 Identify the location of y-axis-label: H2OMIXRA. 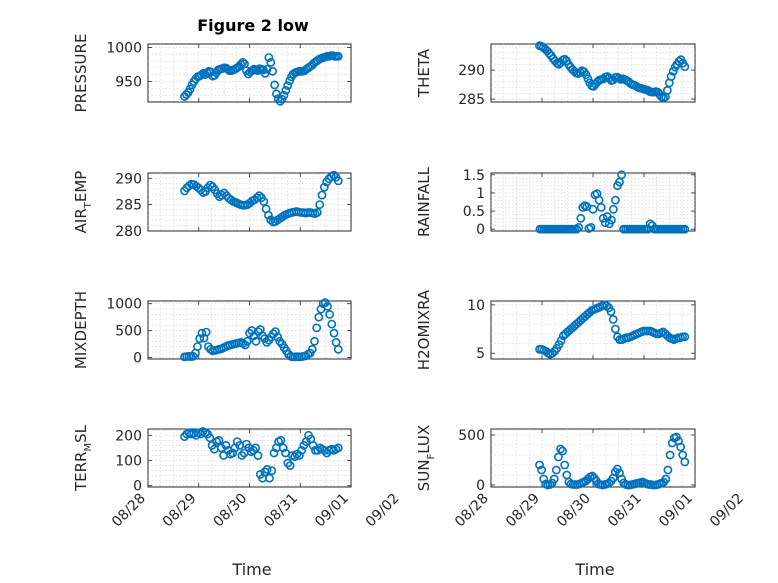
(424, 329).